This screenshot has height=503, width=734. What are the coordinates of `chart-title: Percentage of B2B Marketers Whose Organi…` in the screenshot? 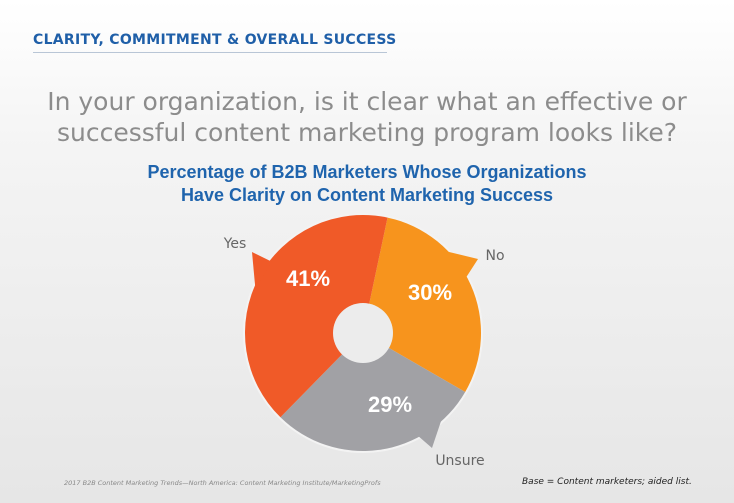 It's located at (367, 184).